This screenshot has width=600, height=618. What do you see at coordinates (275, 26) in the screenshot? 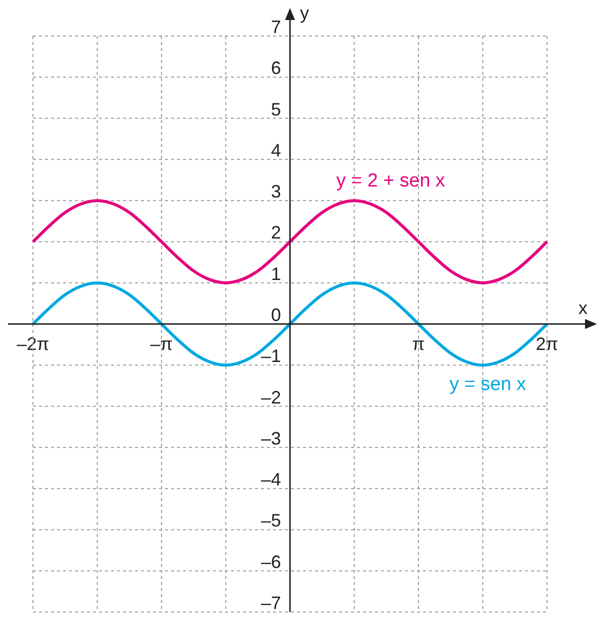
I see `y-tick-label: 7` at bounding box center [275, 26].